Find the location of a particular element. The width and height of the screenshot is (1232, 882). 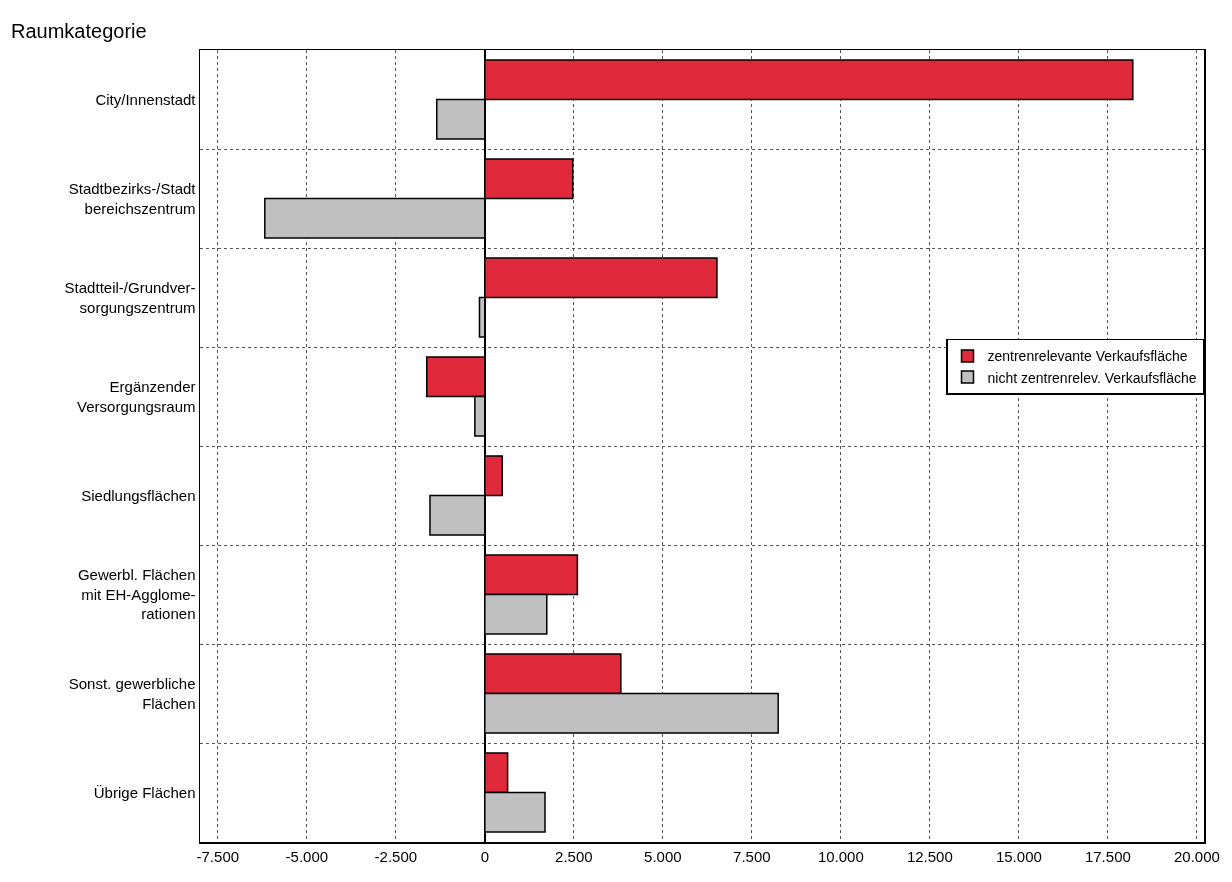

x-tick-label: 0 is located at coordinates (484, 856).